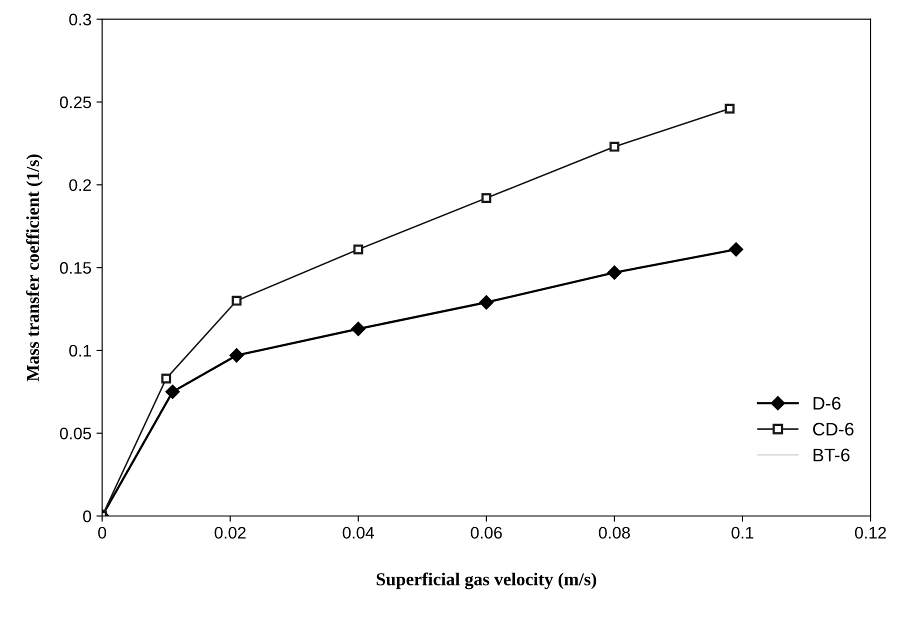 The height and width of the screenshot is (641, 904). I want to click on y-tick-label: 0.1, so click(80, 350).